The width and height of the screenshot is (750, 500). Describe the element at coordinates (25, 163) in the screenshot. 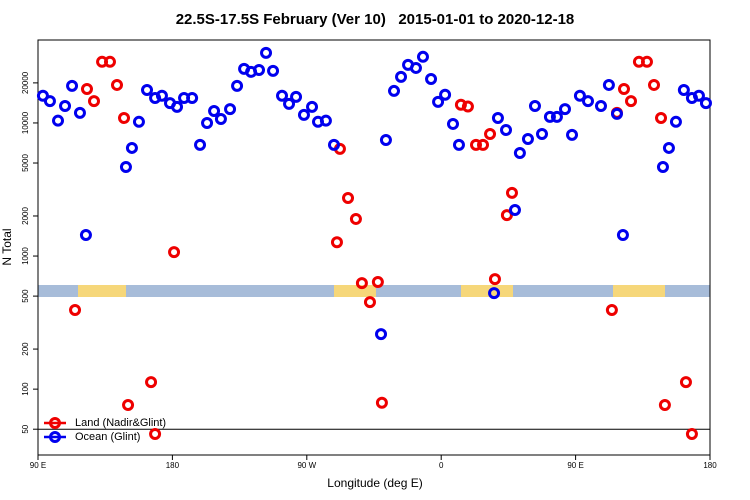

I see `y-tick-label: 5000` at that location.